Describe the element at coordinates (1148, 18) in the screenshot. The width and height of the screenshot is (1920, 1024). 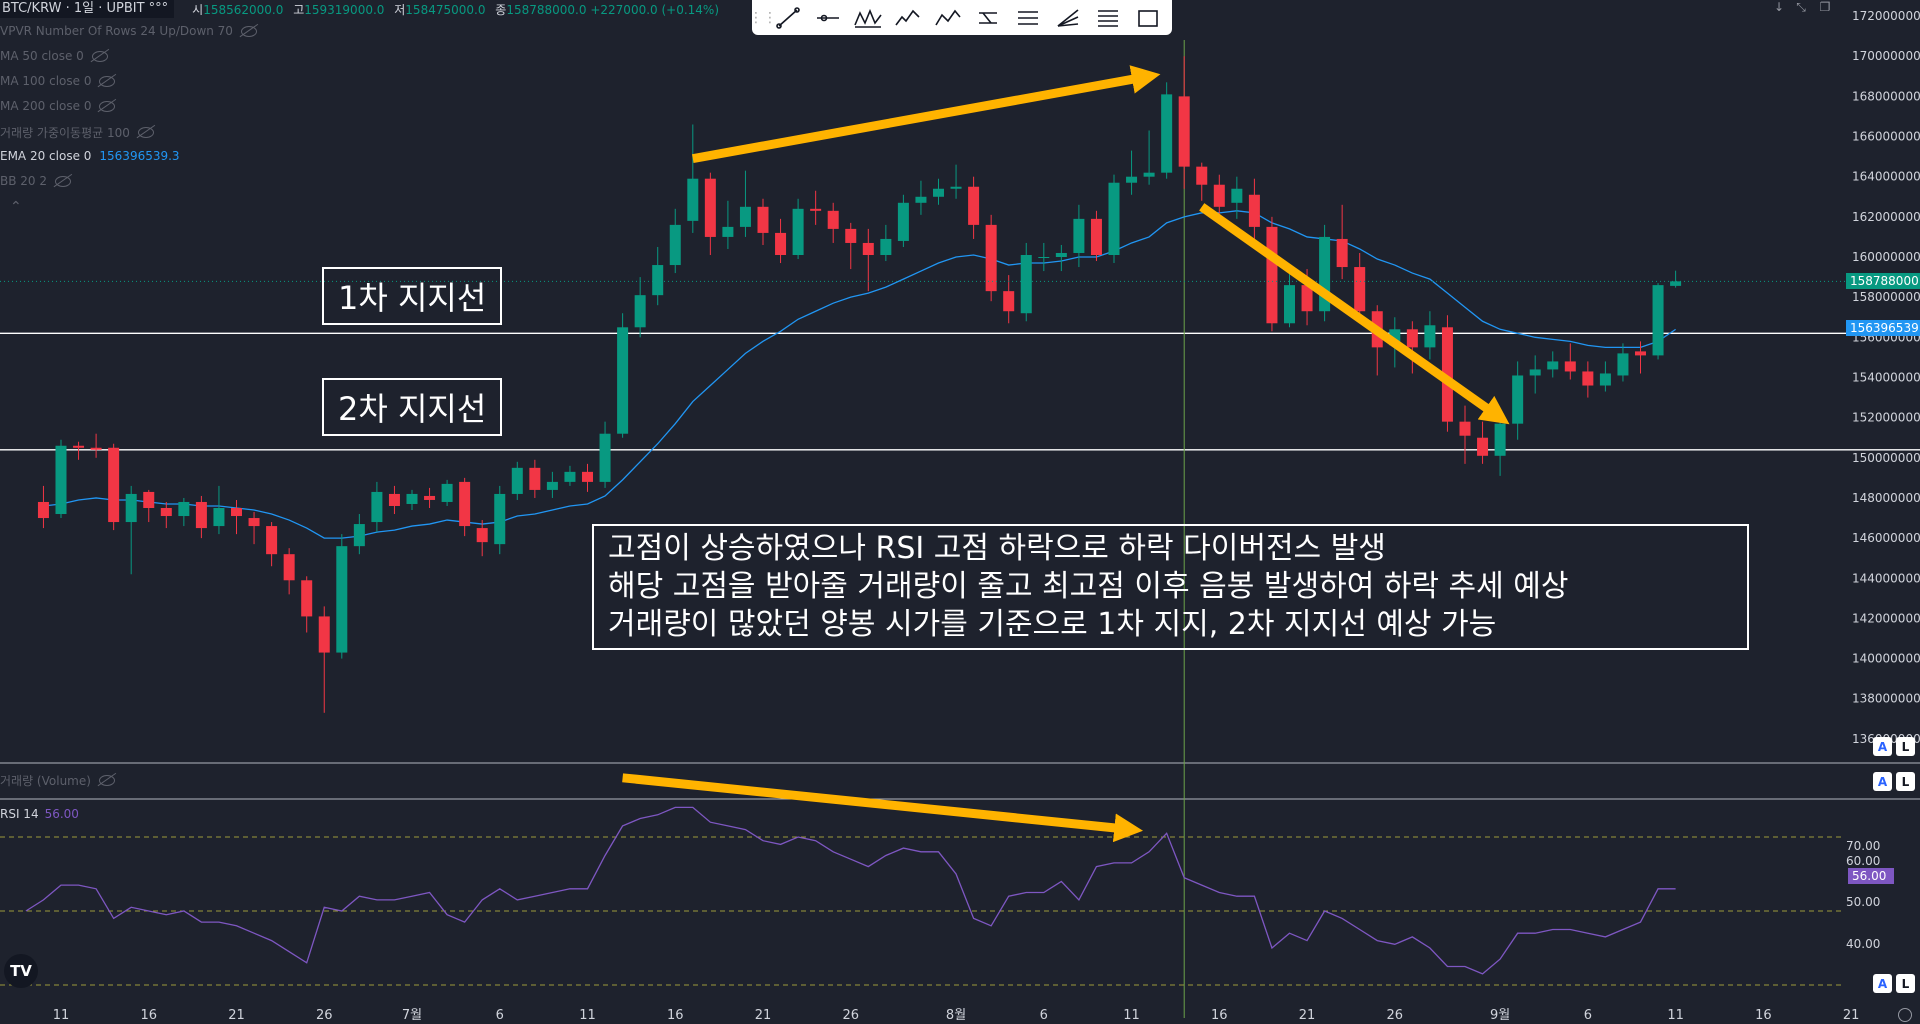
I see `rectangle-icon` at that location.